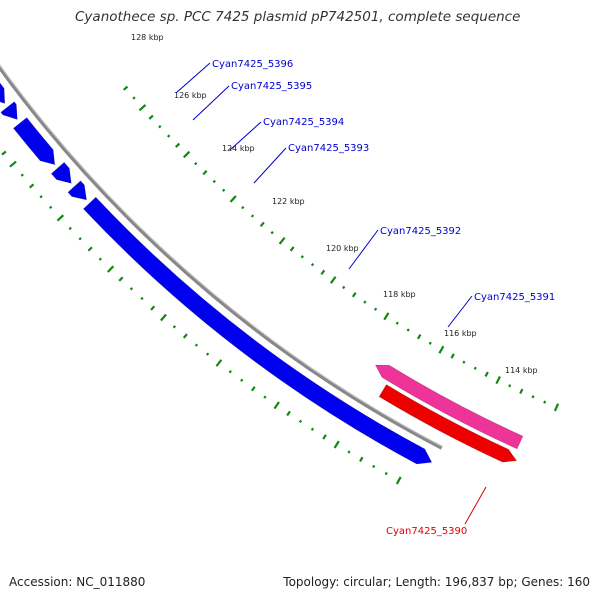  What do you see at coordinates (521, 370) in the screenshot?
I see `kbp-tick-label: 114 kbp` at bounding box center [521, 370].